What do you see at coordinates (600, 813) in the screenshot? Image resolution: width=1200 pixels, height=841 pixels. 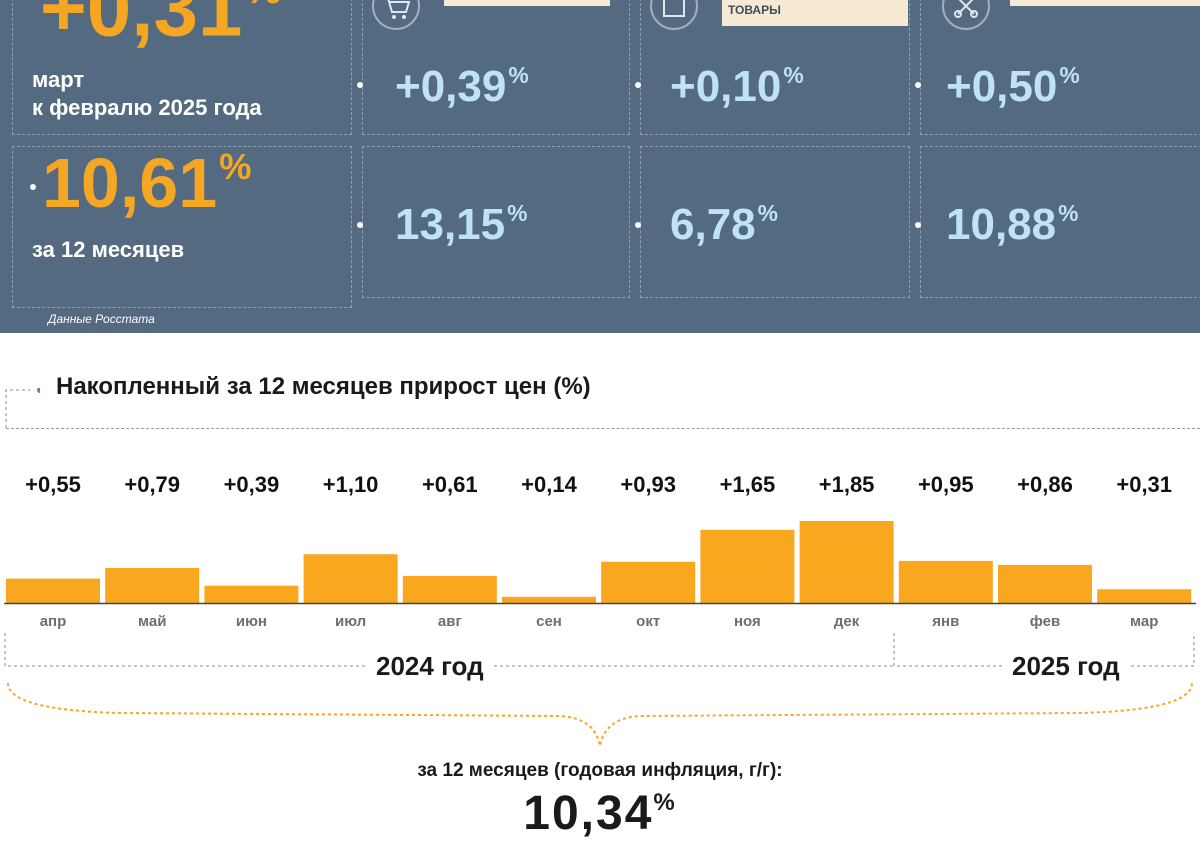 I see `annual-total-value: 10,34%` at bounding box center [600, 813].